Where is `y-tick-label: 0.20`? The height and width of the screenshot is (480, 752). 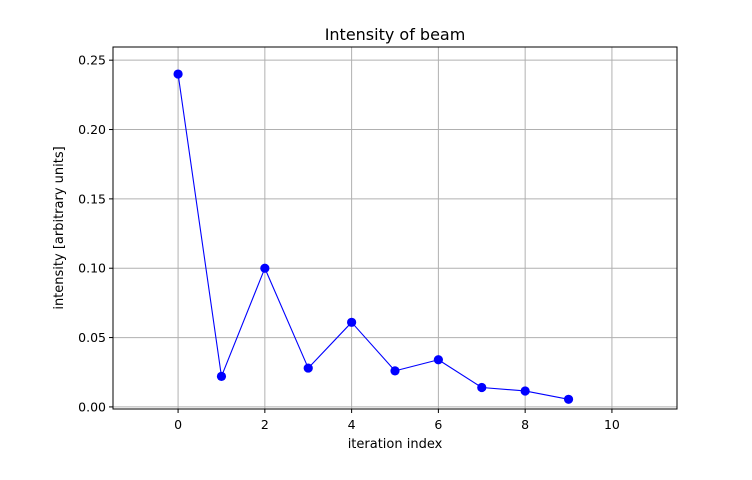
y-tick-label: 0.20 is located at coordinates (92, 129).